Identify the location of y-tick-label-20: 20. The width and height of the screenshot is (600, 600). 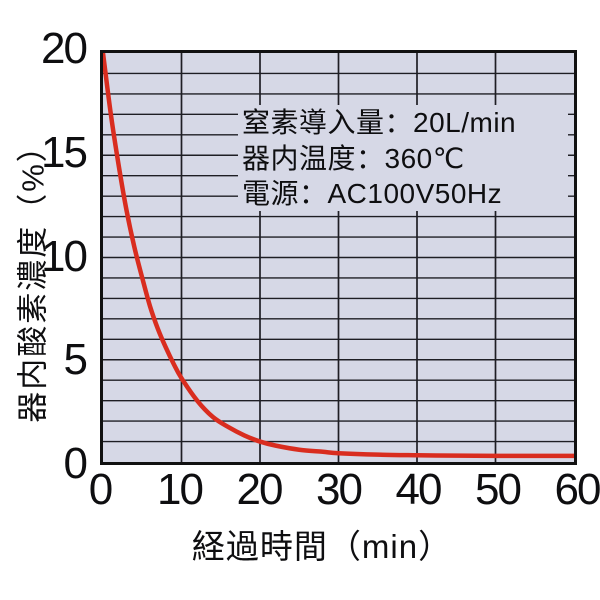
(64, 48).